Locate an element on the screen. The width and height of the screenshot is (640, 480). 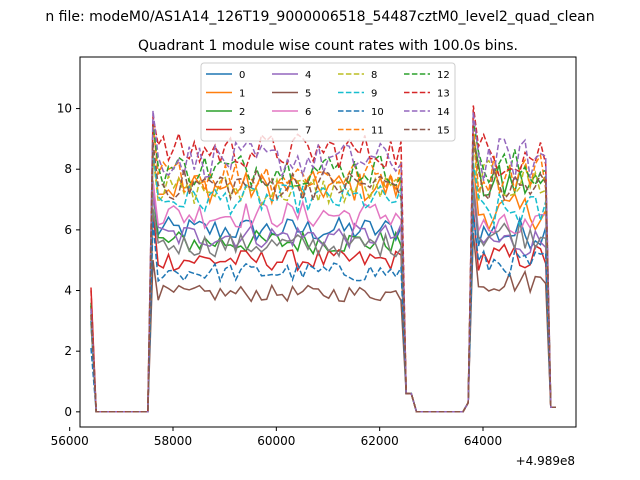
legend-label-3: 3 is located at coordinates (242, 131).